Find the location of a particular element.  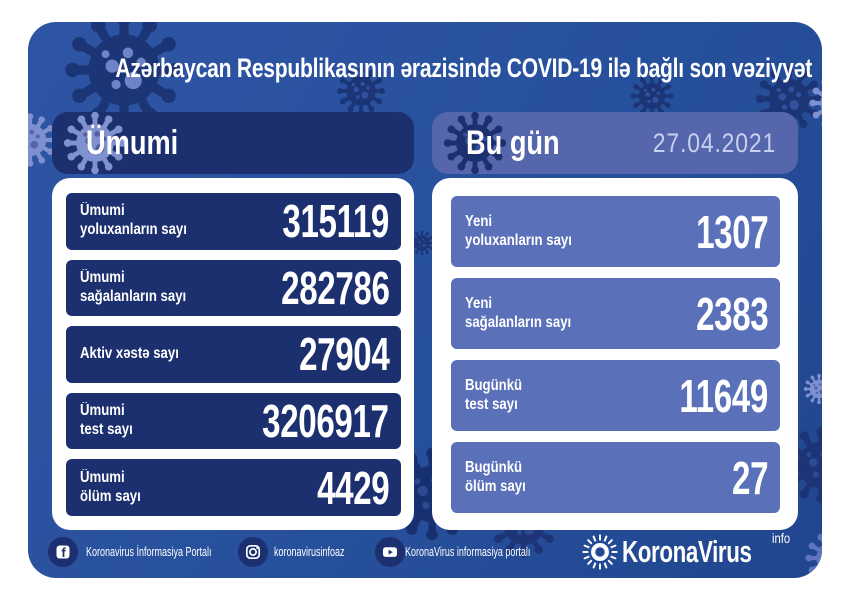

svg-text: f is located at coordinates (63, 552).